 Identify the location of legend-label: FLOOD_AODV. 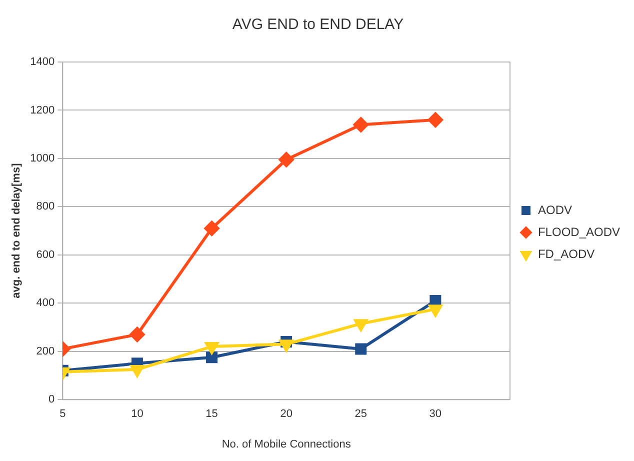
(579, 231).